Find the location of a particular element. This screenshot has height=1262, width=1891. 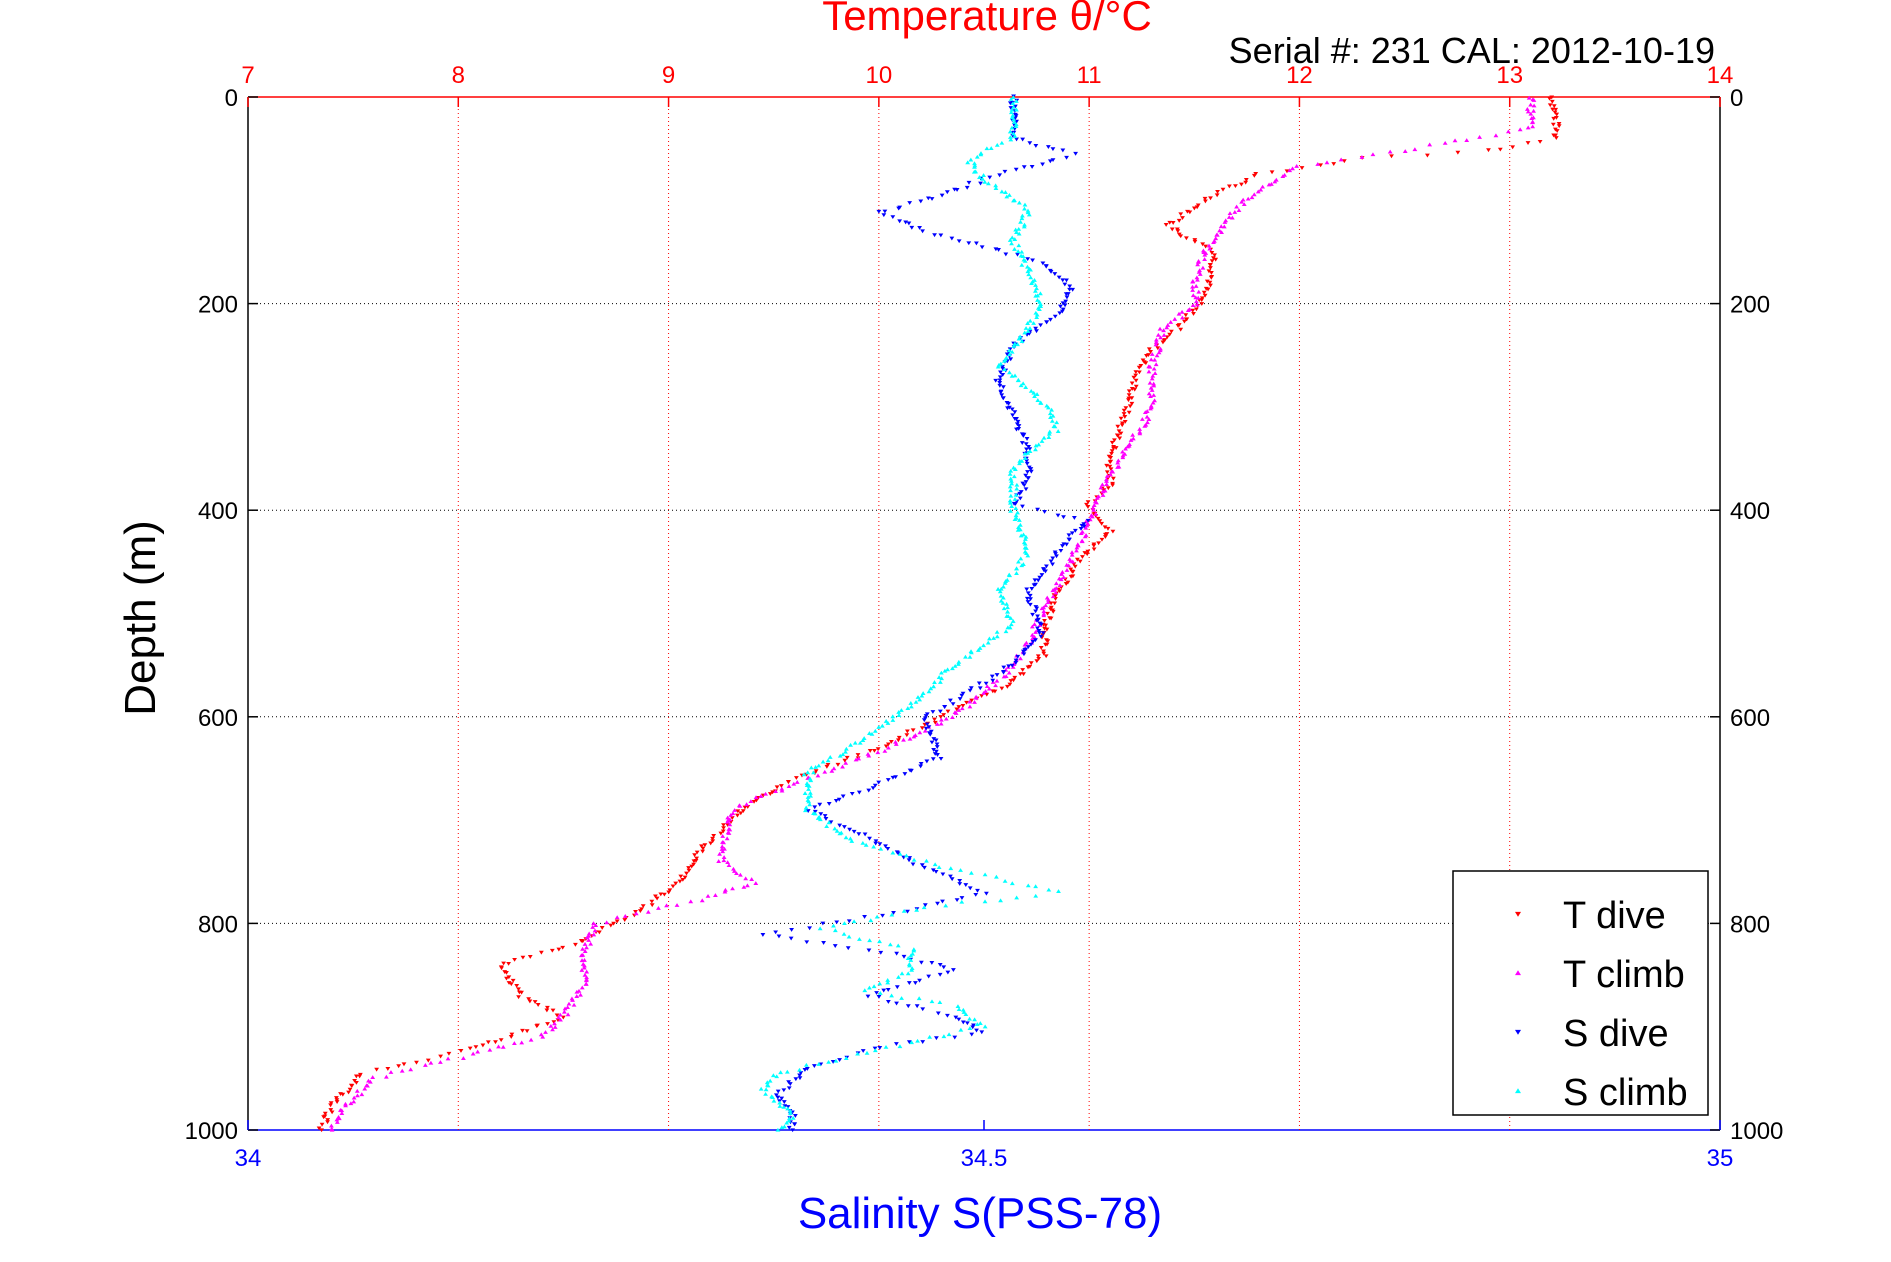

series-s-dive is located at coordinates (925, 613).